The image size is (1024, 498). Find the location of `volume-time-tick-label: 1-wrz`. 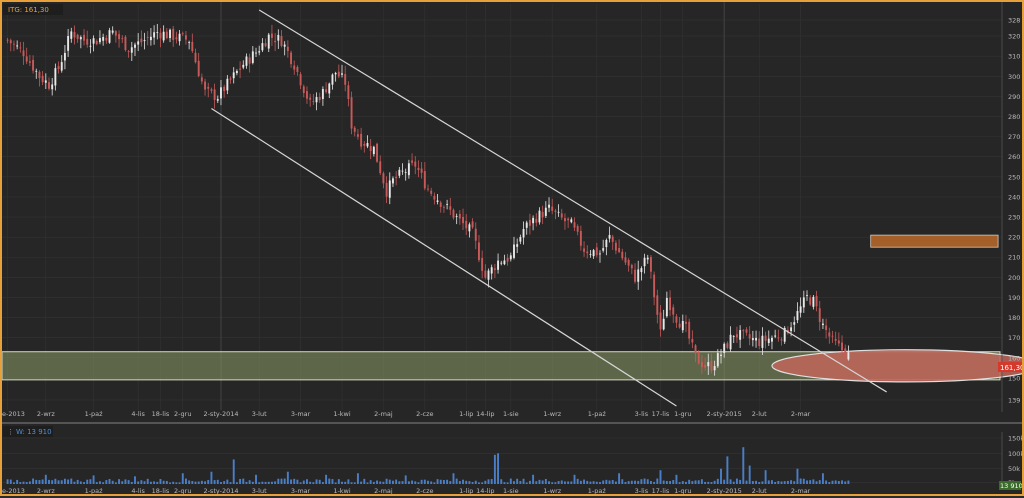

volume-time-tick-label: 1-wrz is located at coordinates (552, 490).